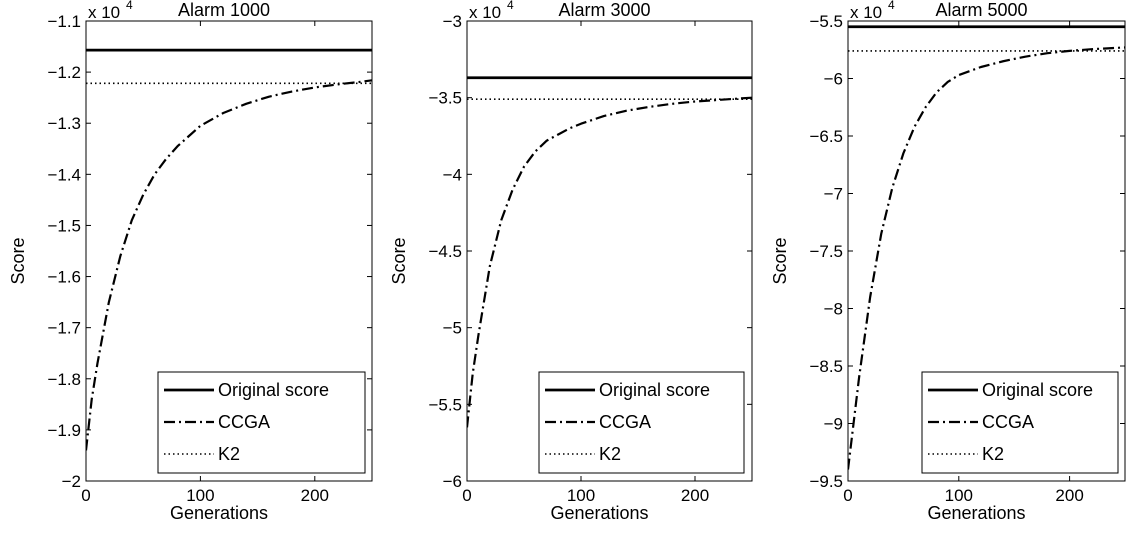 This screenshot has height=534, width=1126. I want to click on y-tick-label: −4.5, so click(445, 251).